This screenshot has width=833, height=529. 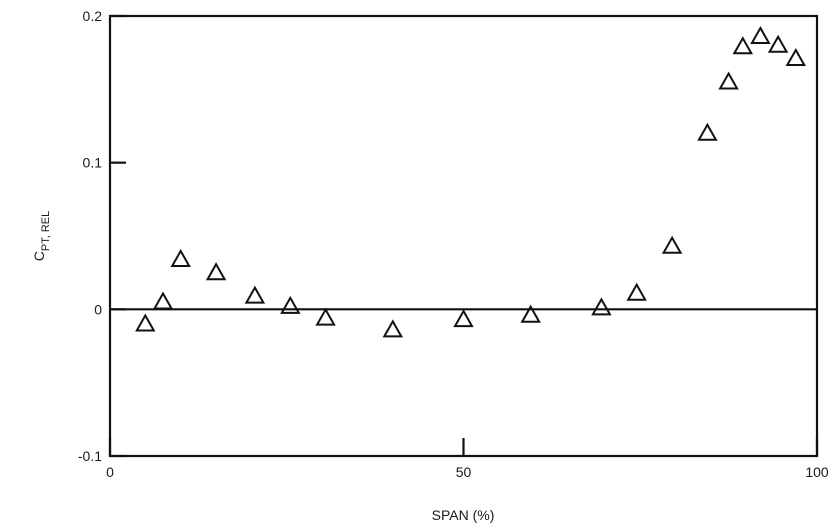 I want to click on y-tick-label: 0.2, so click(x=93, y=16).